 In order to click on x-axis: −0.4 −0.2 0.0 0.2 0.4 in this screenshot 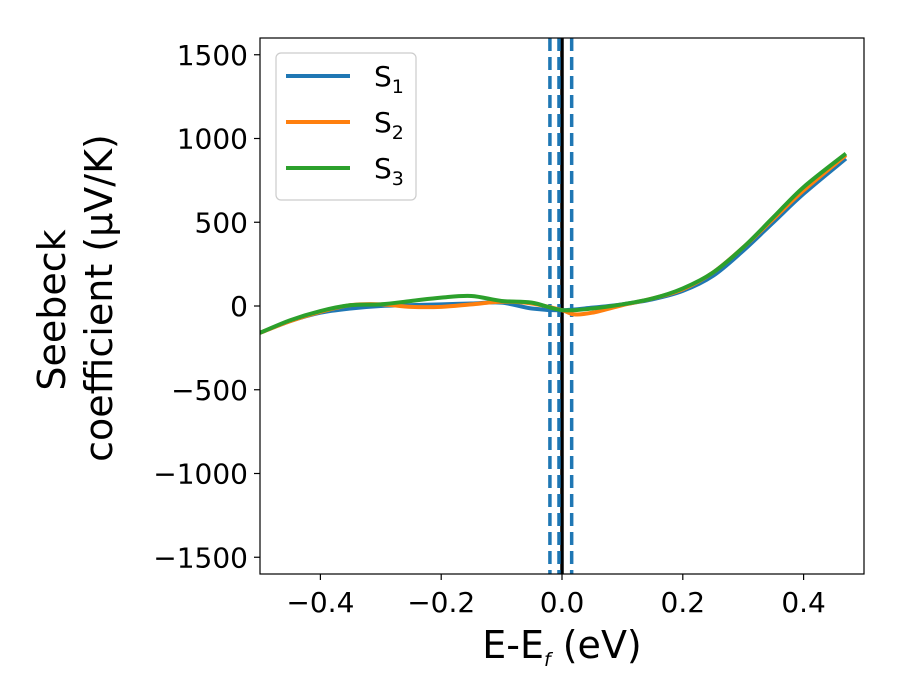, I will do `click(556, 596)`.